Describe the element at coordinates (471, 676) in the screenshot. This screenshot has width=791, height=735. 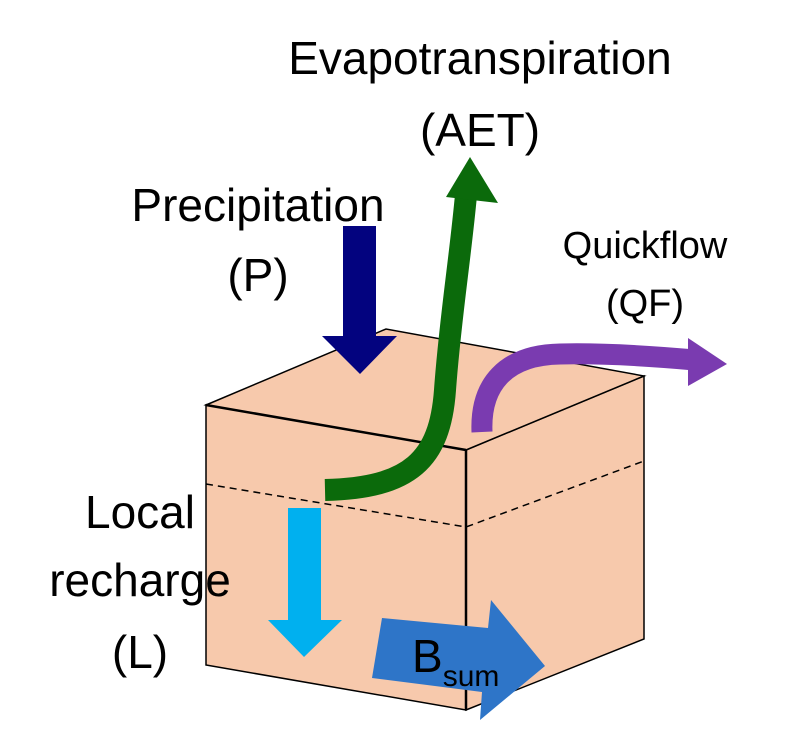
I see `baseflow-label-subscript: sum` at that location.